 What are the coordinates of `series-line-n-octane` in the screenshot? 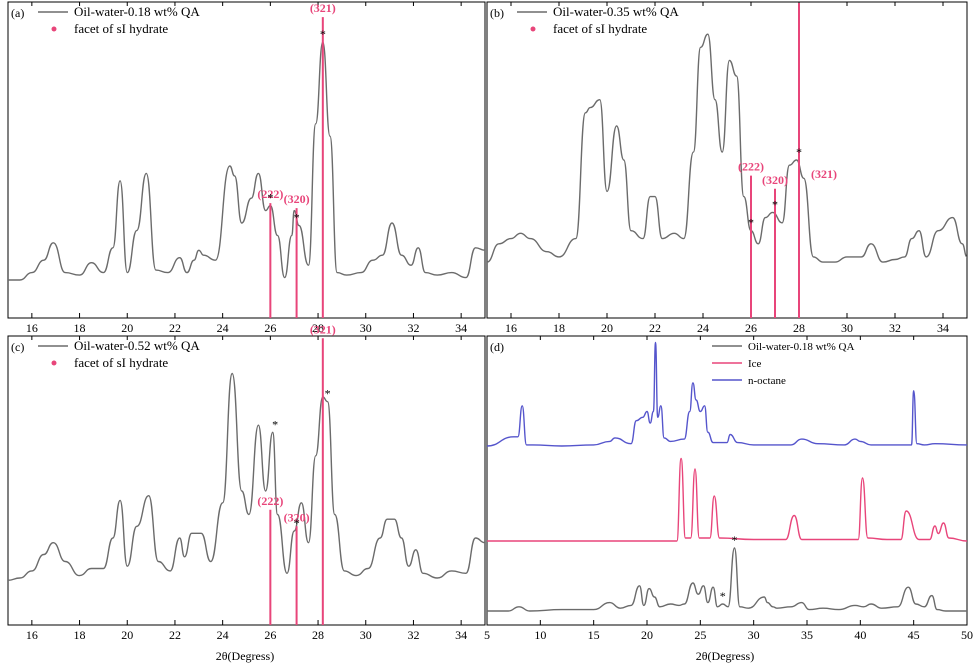 It's located at (727, 394).